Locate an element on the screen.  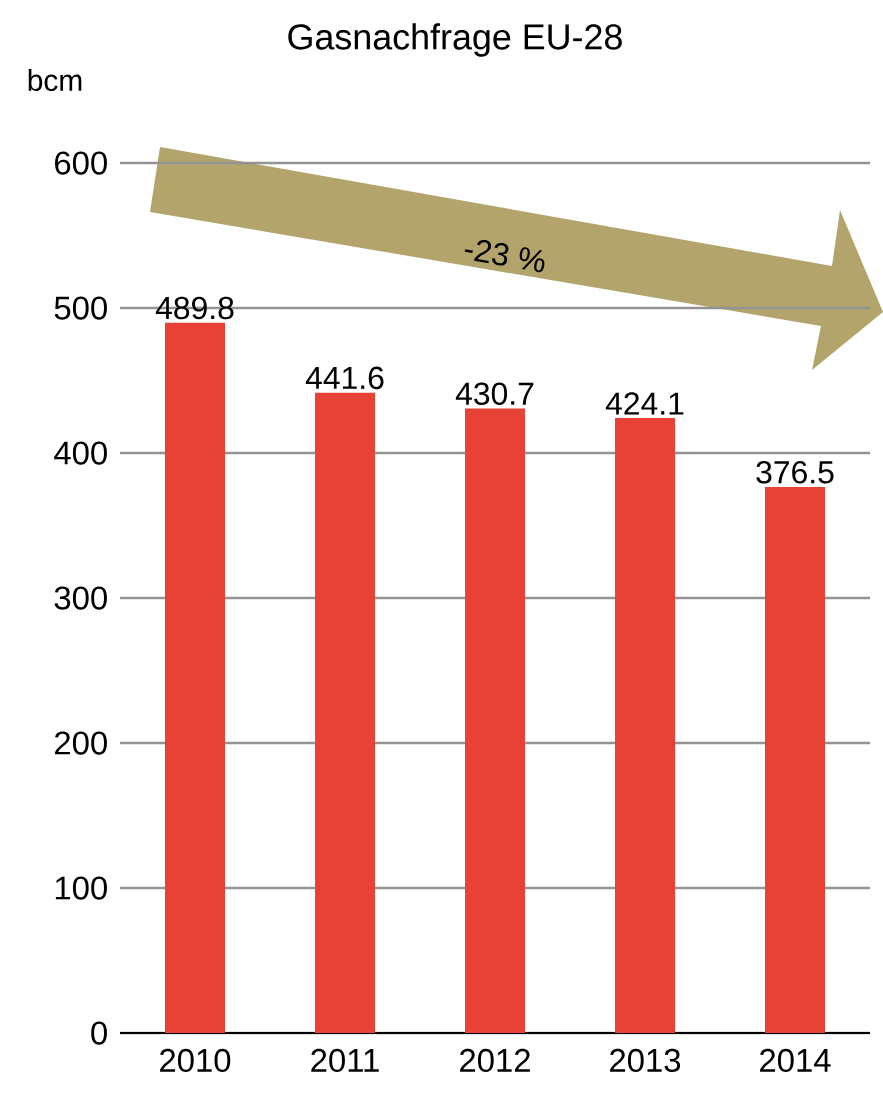
x-tick-label: 2011 is located at coordinates (345, 1060).